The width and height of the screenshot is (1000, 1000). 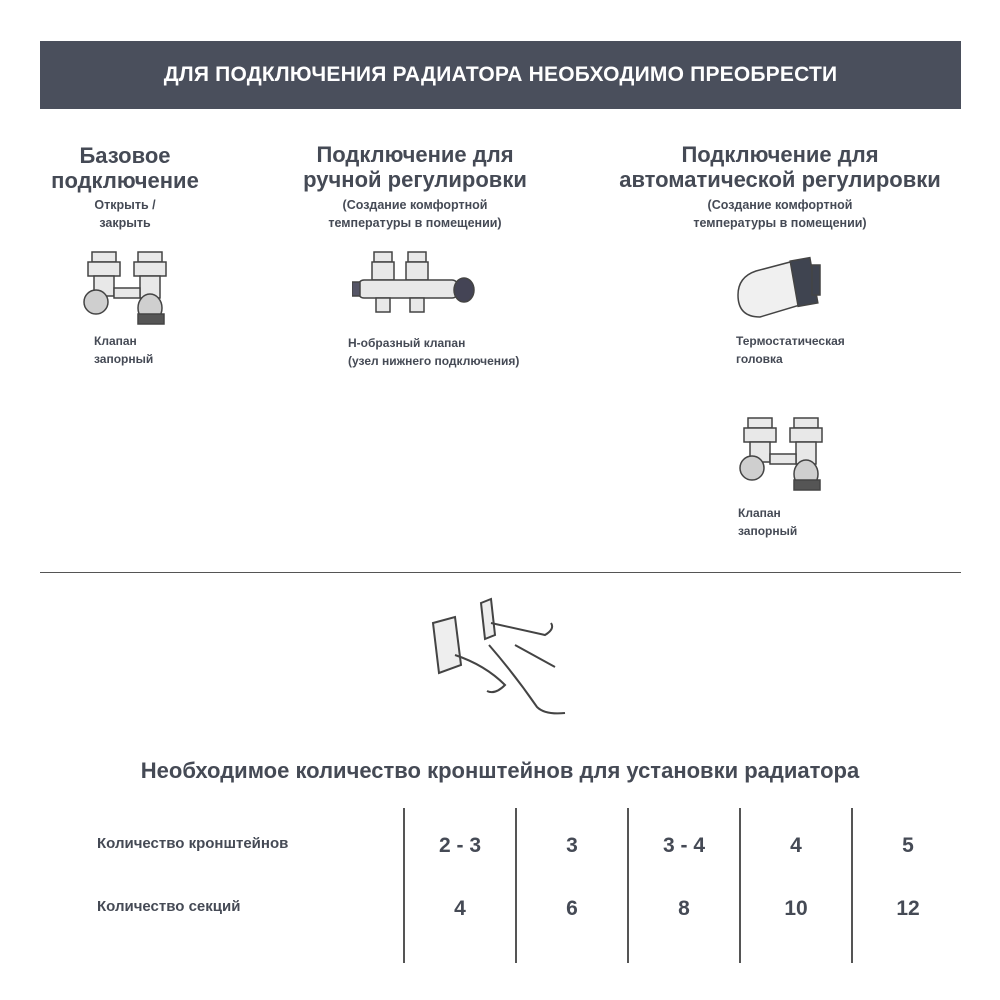 What do you see at coordinates (908, 908) in the screenshot?
I see `table-cell: 12` at bounding box center [908, 908].